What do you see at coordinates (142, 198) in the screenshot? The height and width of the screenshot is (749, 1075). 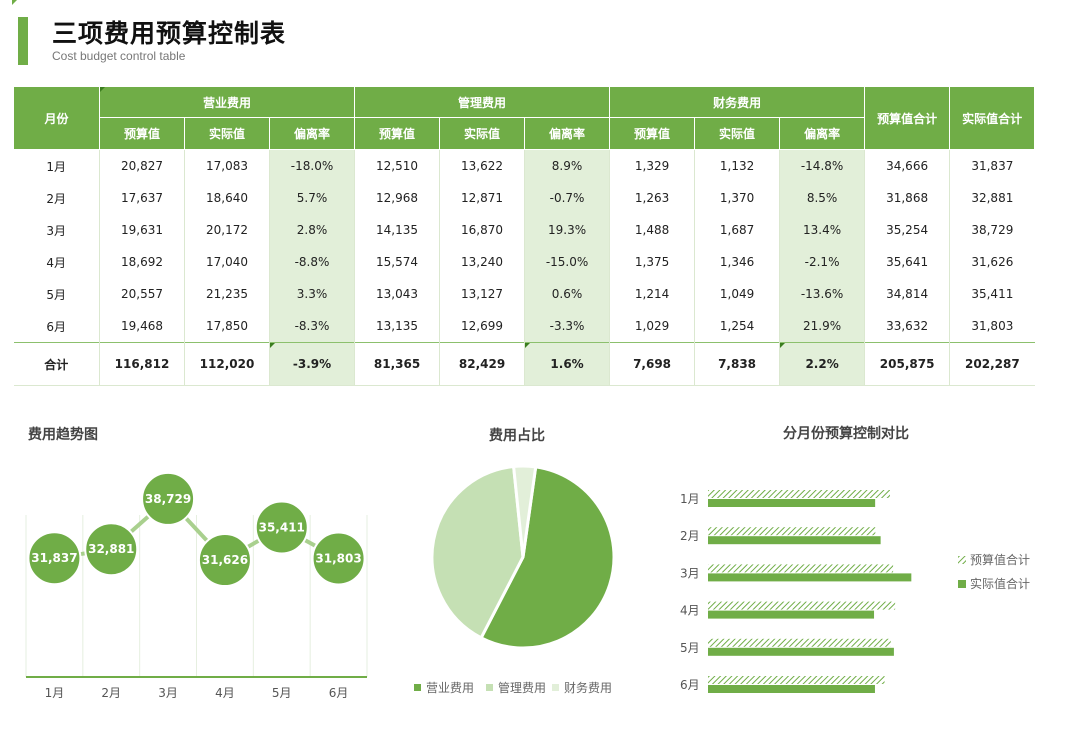 I see `value-cell: 17,637` at bounding box center [142, 198].